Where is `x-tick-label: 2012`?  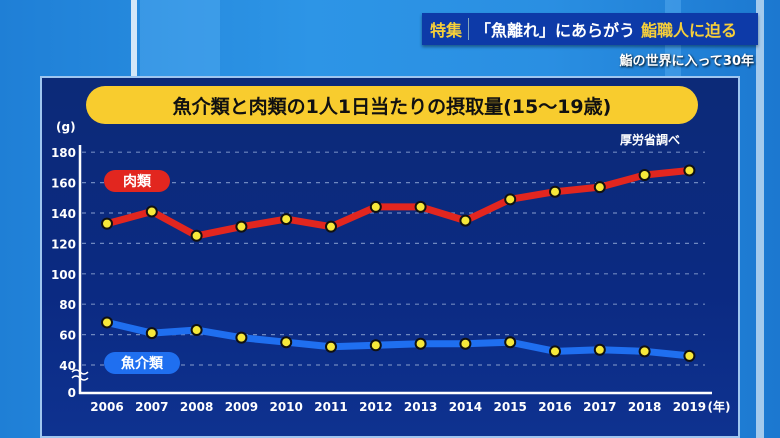
x-tick-label: 2012 is located at coordinates (375, 407).